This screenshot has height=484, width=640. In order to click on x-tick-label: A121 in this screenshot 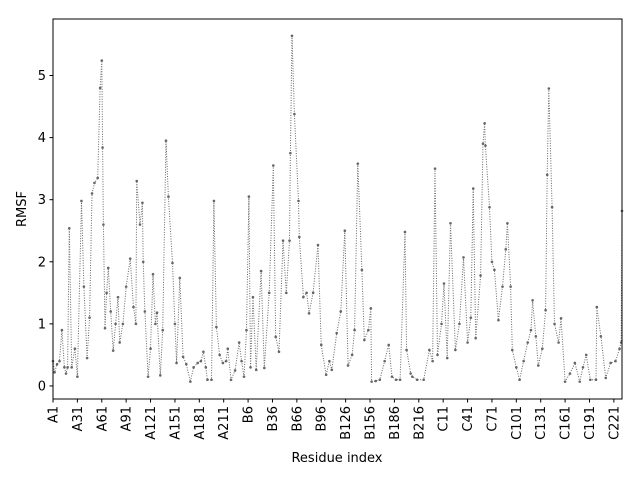, I will do `click(151, 423)`.